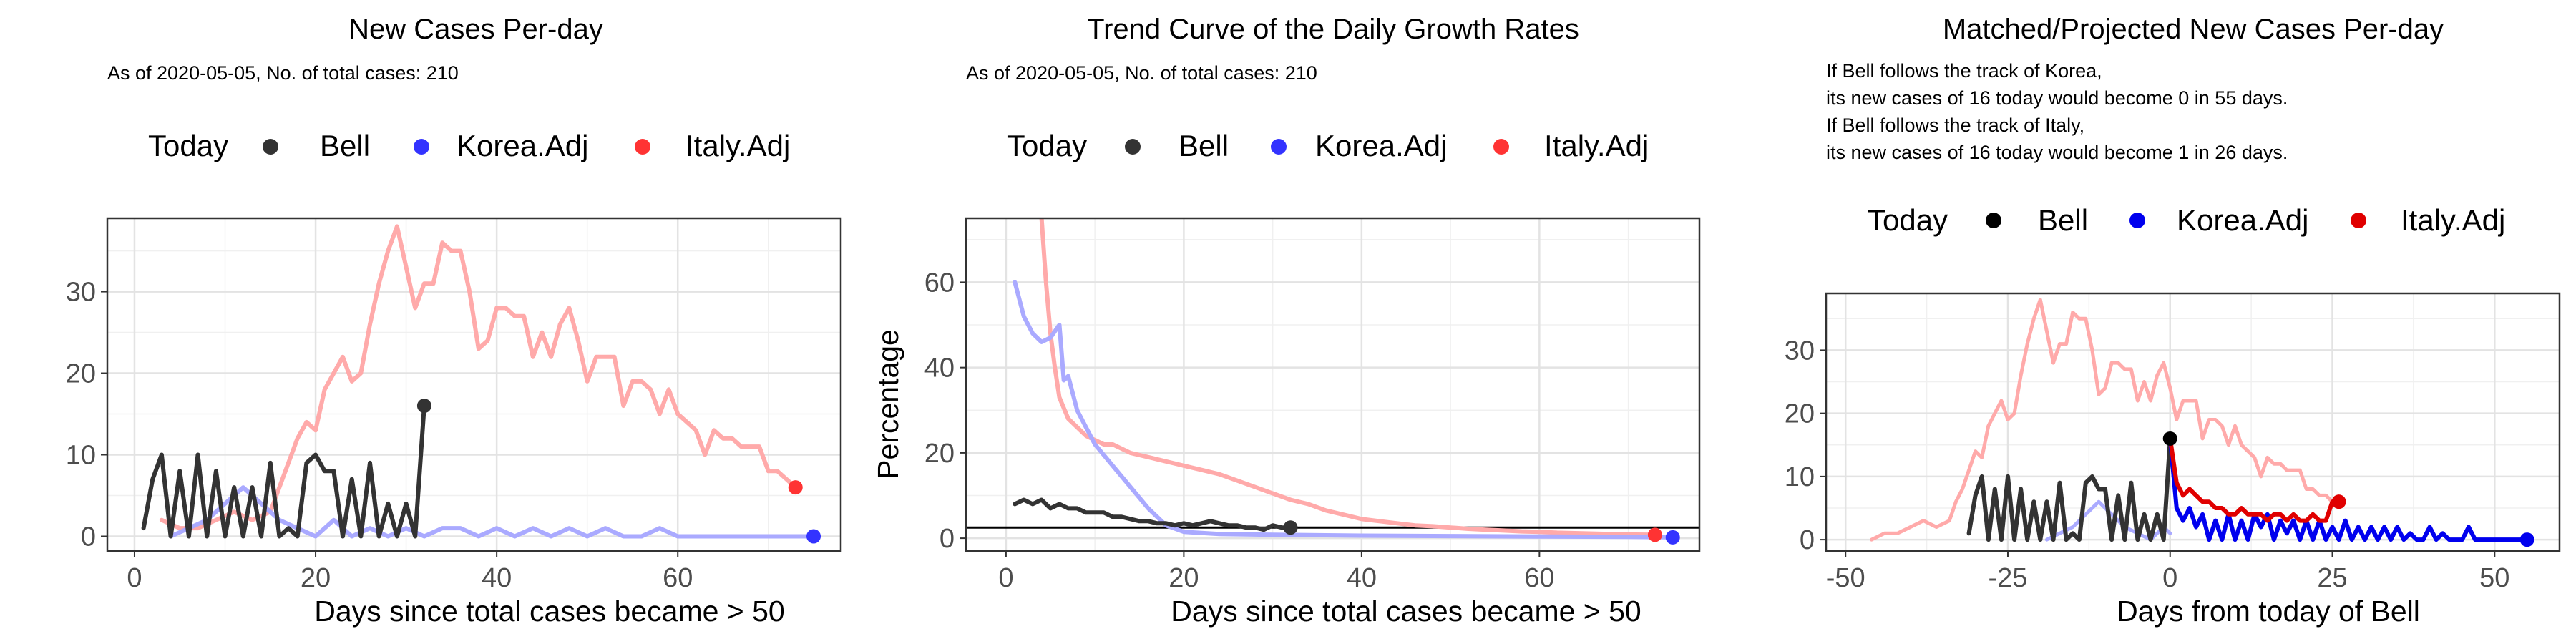  I want to click on series-line-korea-adj-past, so click(2108, 520).